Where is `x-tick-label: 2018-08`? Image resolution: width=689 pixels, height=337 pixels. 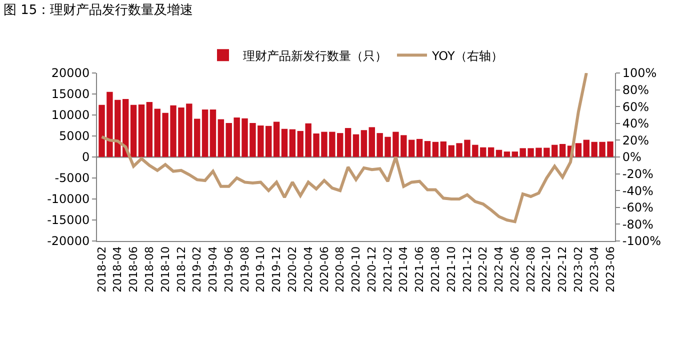 x-tick-label: 2018-08 is located at coordinates (149, 269).